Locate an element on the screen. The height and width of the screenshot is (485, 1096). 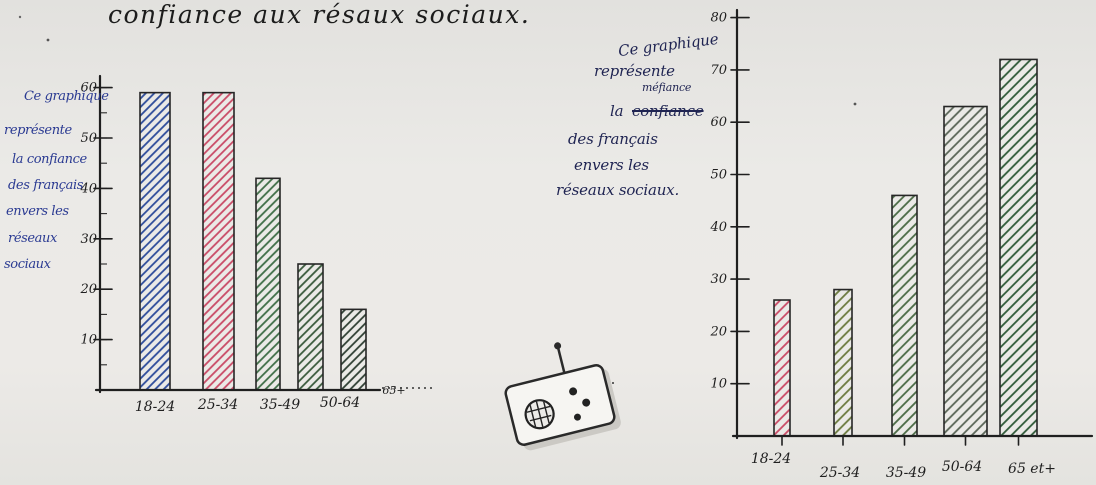
annotation-line: la confiance is located at coordinates (49, 159).